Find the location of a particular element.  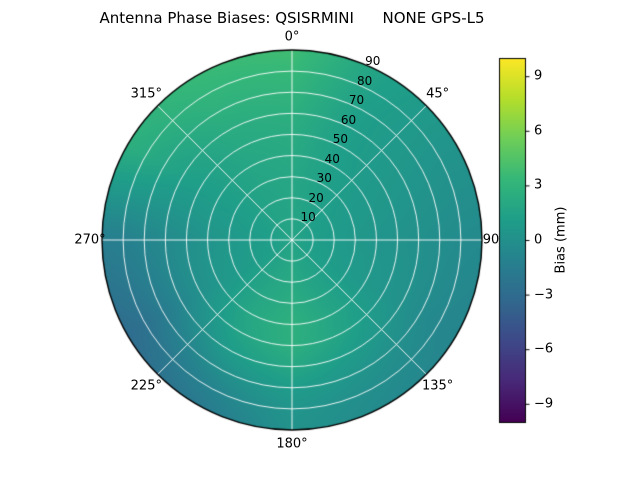

angular-tick-label: 45° is located at coordinates (438, 94).